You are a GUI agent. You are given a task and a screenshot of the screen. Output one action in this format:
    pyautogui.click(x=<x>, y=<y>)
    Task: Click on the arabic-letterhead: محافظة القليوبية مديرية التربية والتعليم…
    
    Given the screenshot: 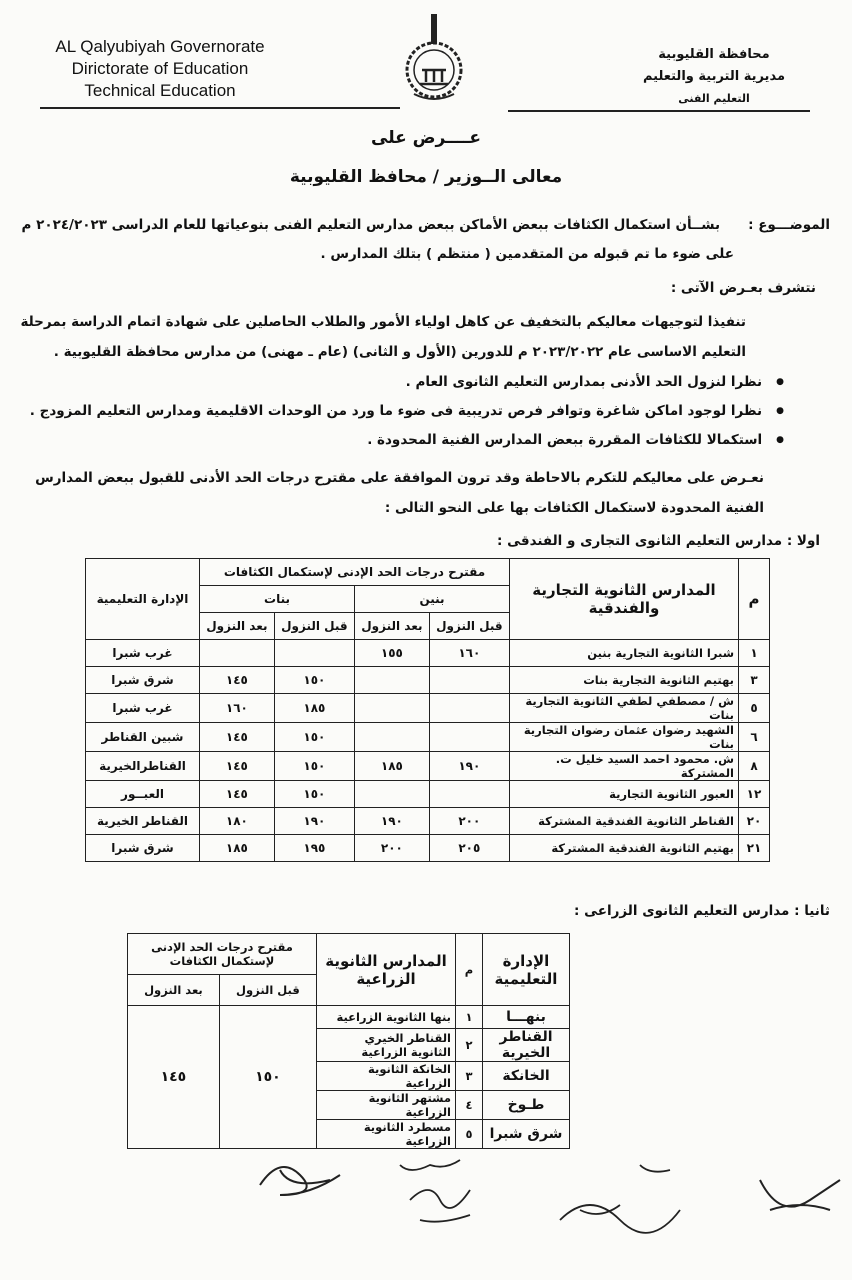 What is the action you would take?
    pyautogui.click(x=714, y=77)
    